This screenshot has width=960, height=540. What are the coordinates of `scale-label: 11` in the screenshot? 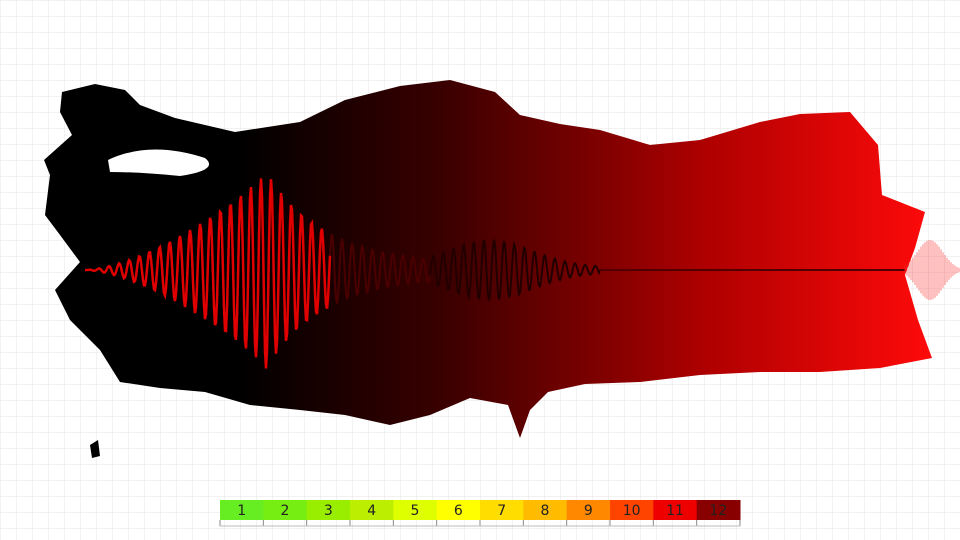 It's located at (675, 511).